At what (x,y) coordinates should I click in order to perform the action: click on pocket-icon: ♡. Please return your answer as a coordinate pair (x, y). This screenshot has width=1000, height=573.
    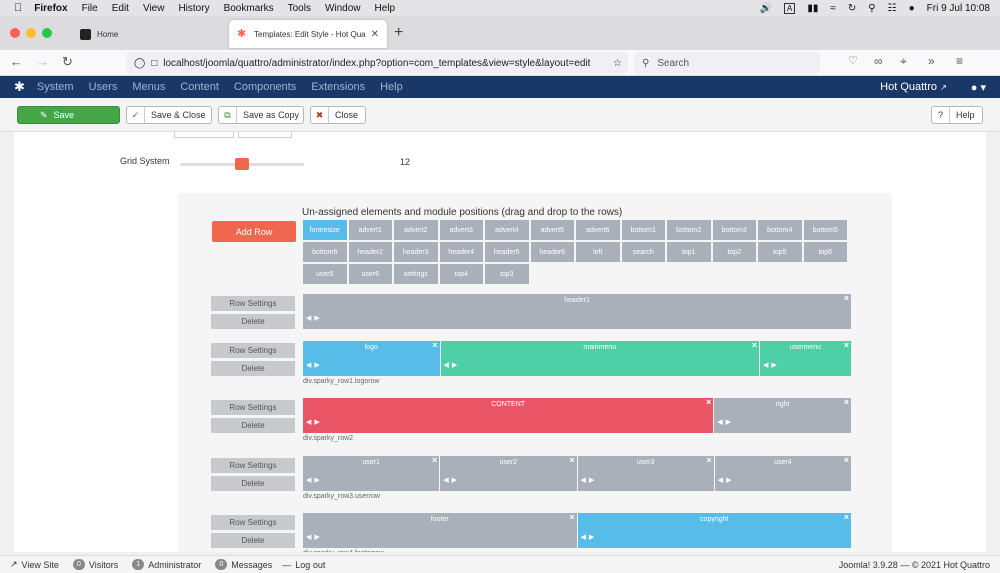
    Looking at the image, I should click on (853, 61).